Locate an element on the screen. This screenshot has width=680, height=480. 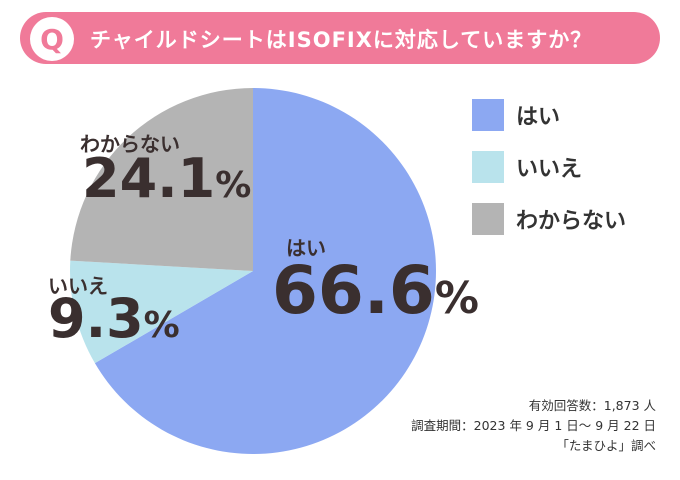
slice-value-yes: 66.6% is located at coordinates (375, 291).